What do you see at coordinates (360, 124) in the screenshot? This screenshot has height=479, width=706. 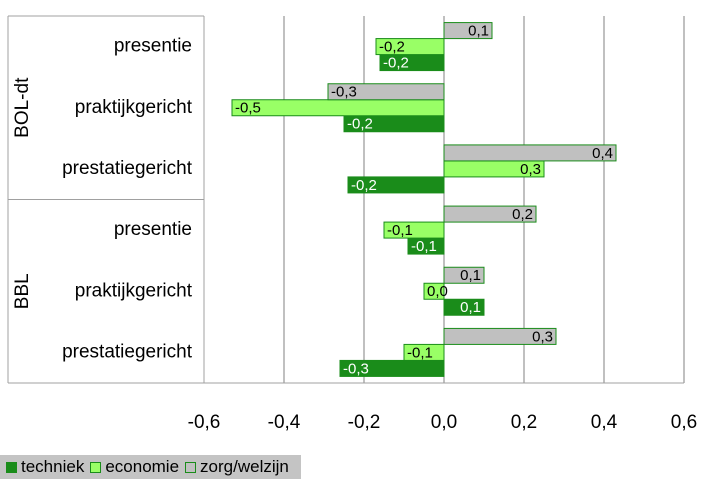 I see `data-label-0-1: -0,2` at bounding box center [360, 124].